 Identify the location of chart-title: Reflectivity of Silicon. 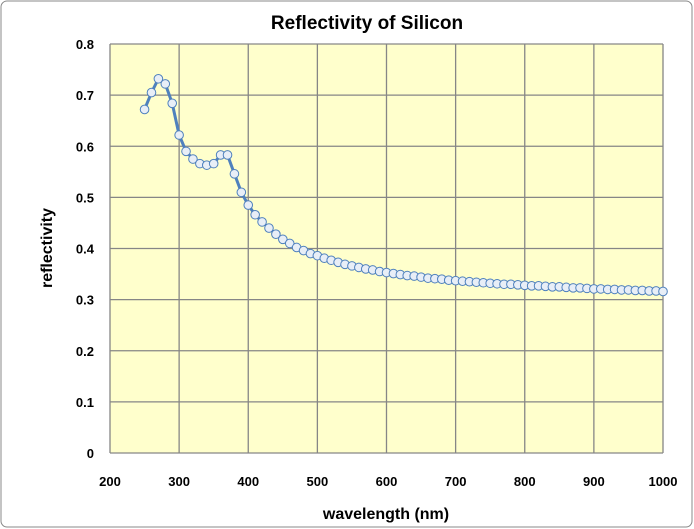
(367, 23).